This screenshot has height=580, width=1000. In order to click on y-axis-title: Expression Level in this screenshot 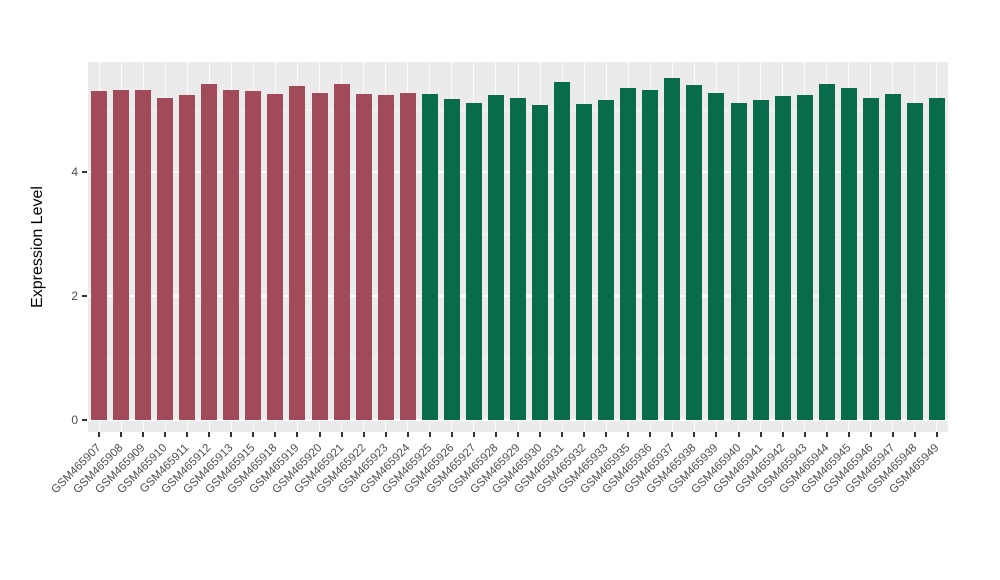, I will do `click(37, 247)`.